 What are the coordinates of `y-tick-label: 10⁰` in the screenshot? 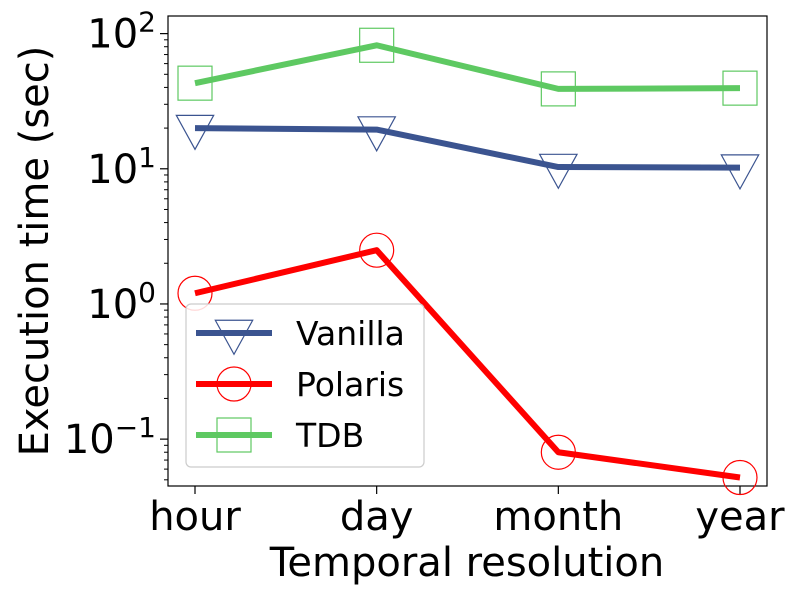 It's located at (121, 302).